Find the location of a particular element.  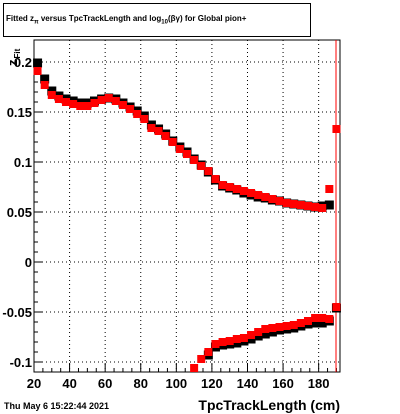

x-tick-labels: 20 40 60 80 100 120 140 160 180 is located at coordinates (178, 383).